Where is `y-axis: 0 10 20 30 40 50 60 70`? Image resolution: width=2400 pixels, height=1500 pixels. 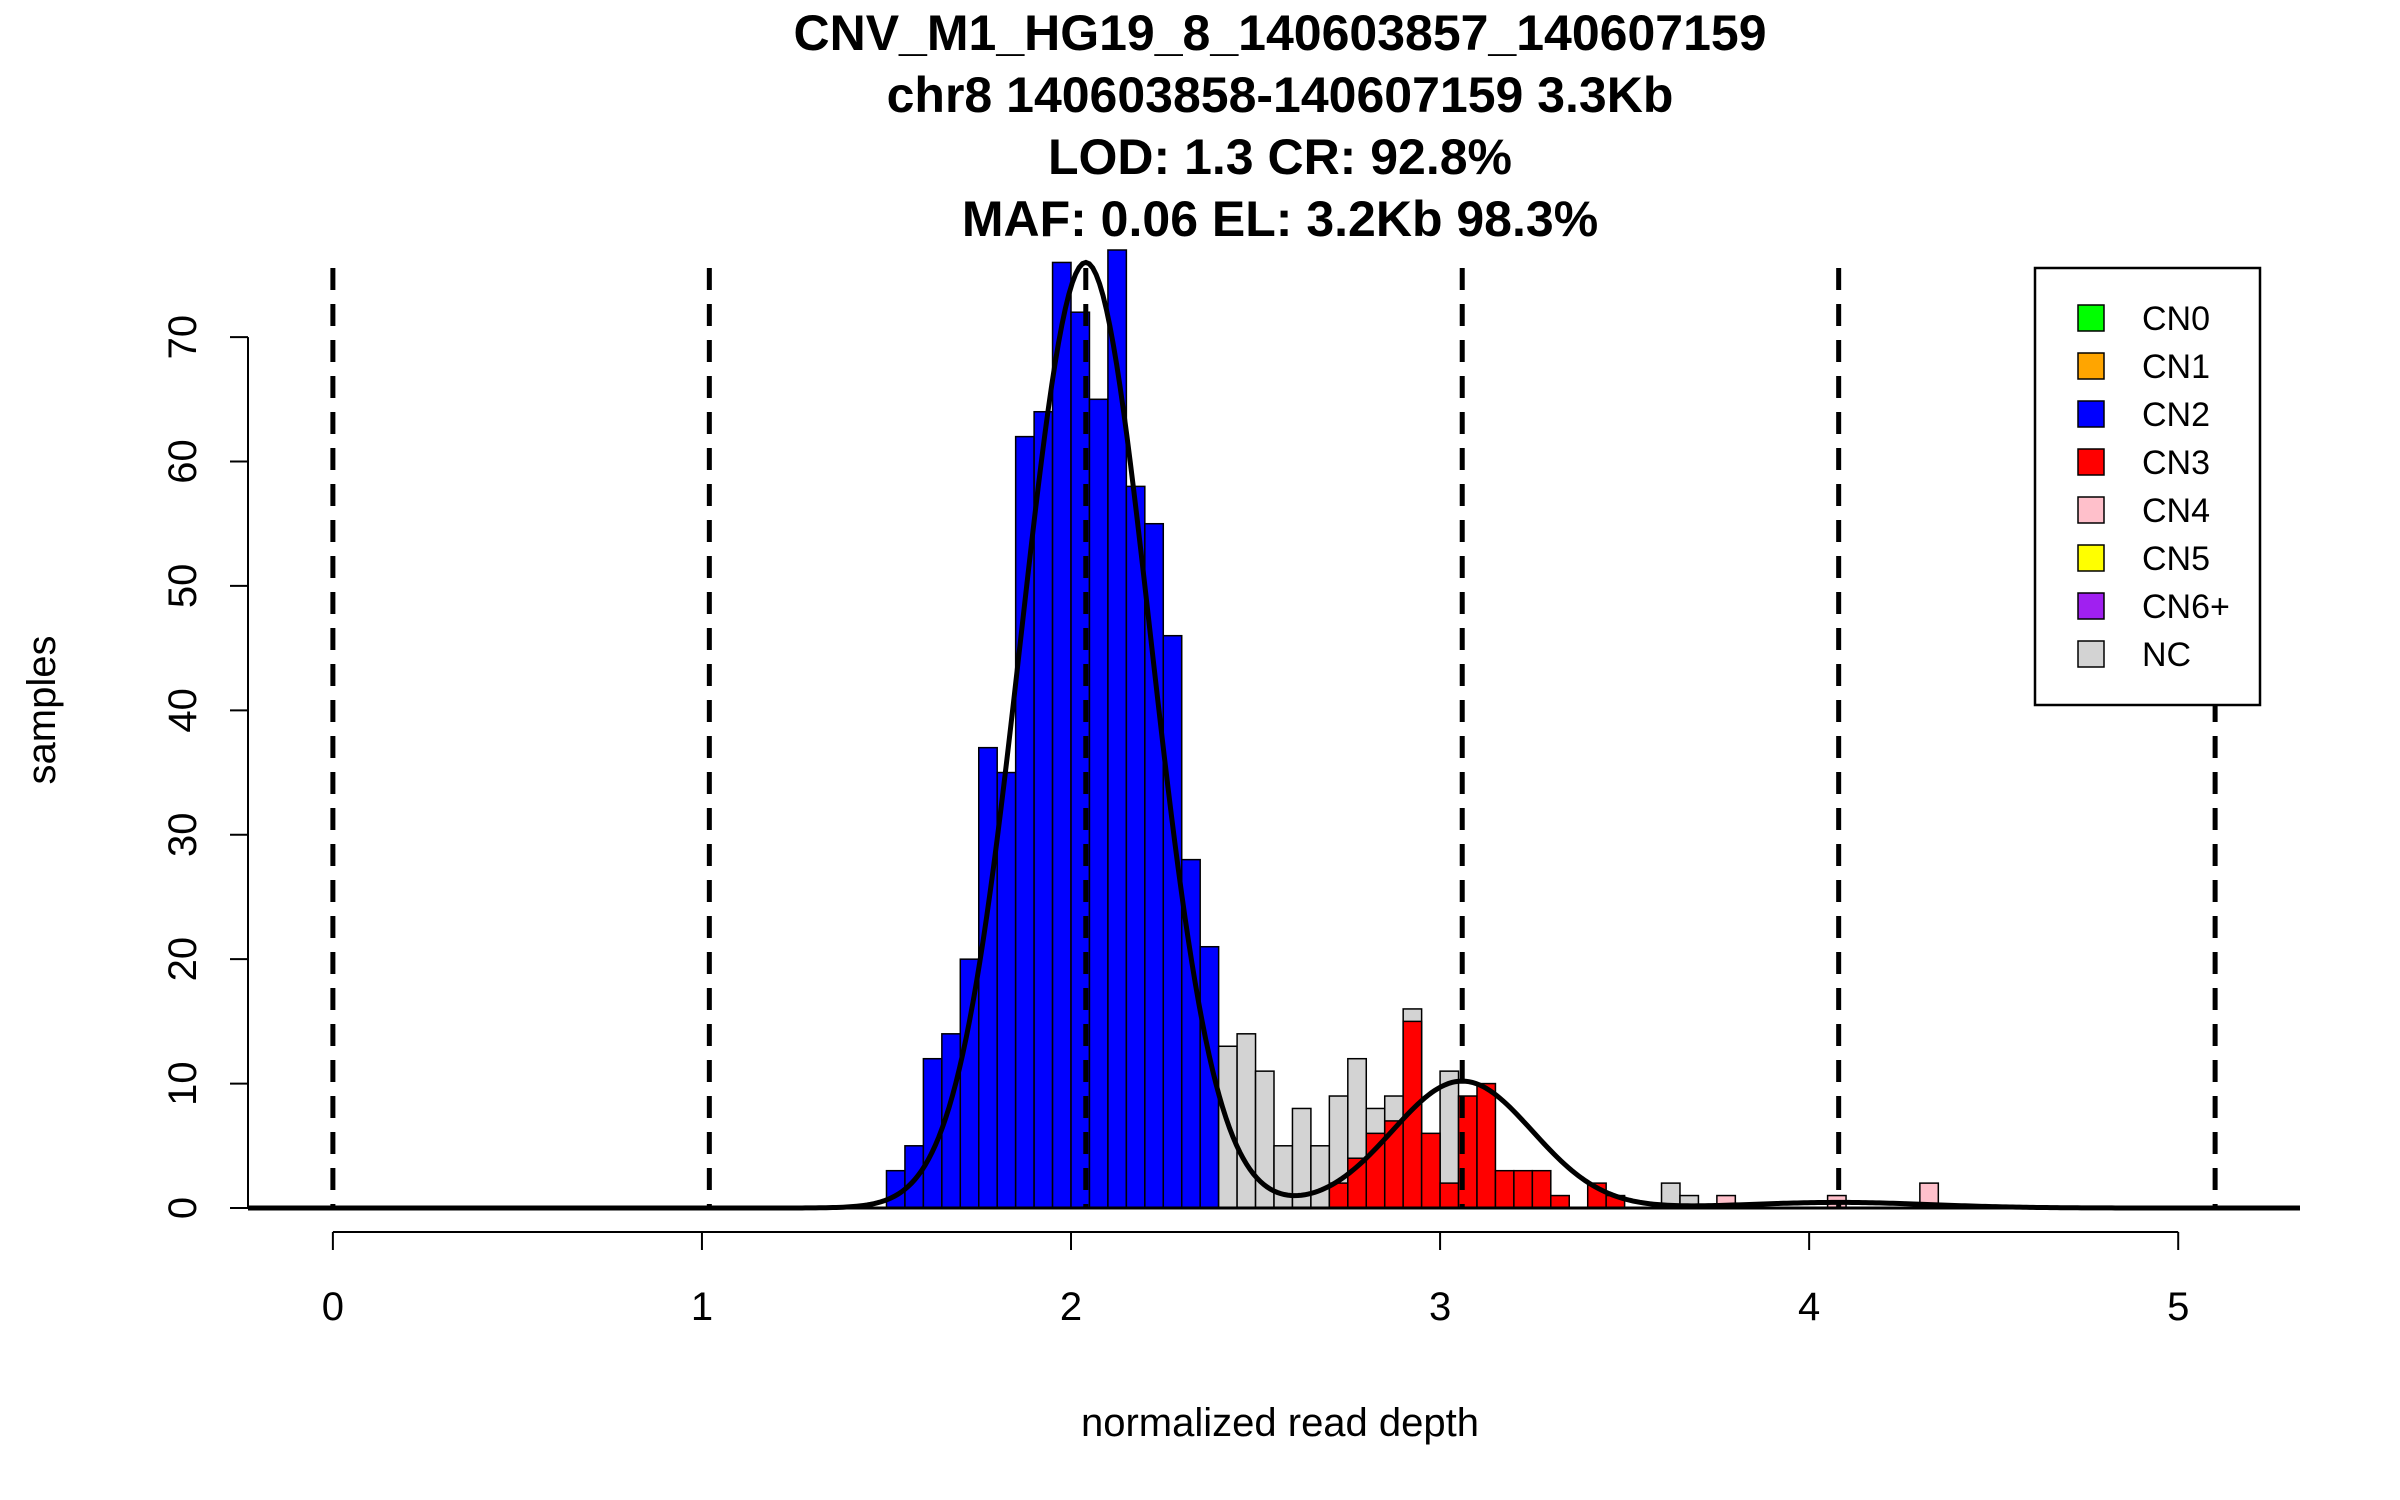 y-axis: 0 10 20 30 40 50 60 70 is located at coordinates (205, 767).